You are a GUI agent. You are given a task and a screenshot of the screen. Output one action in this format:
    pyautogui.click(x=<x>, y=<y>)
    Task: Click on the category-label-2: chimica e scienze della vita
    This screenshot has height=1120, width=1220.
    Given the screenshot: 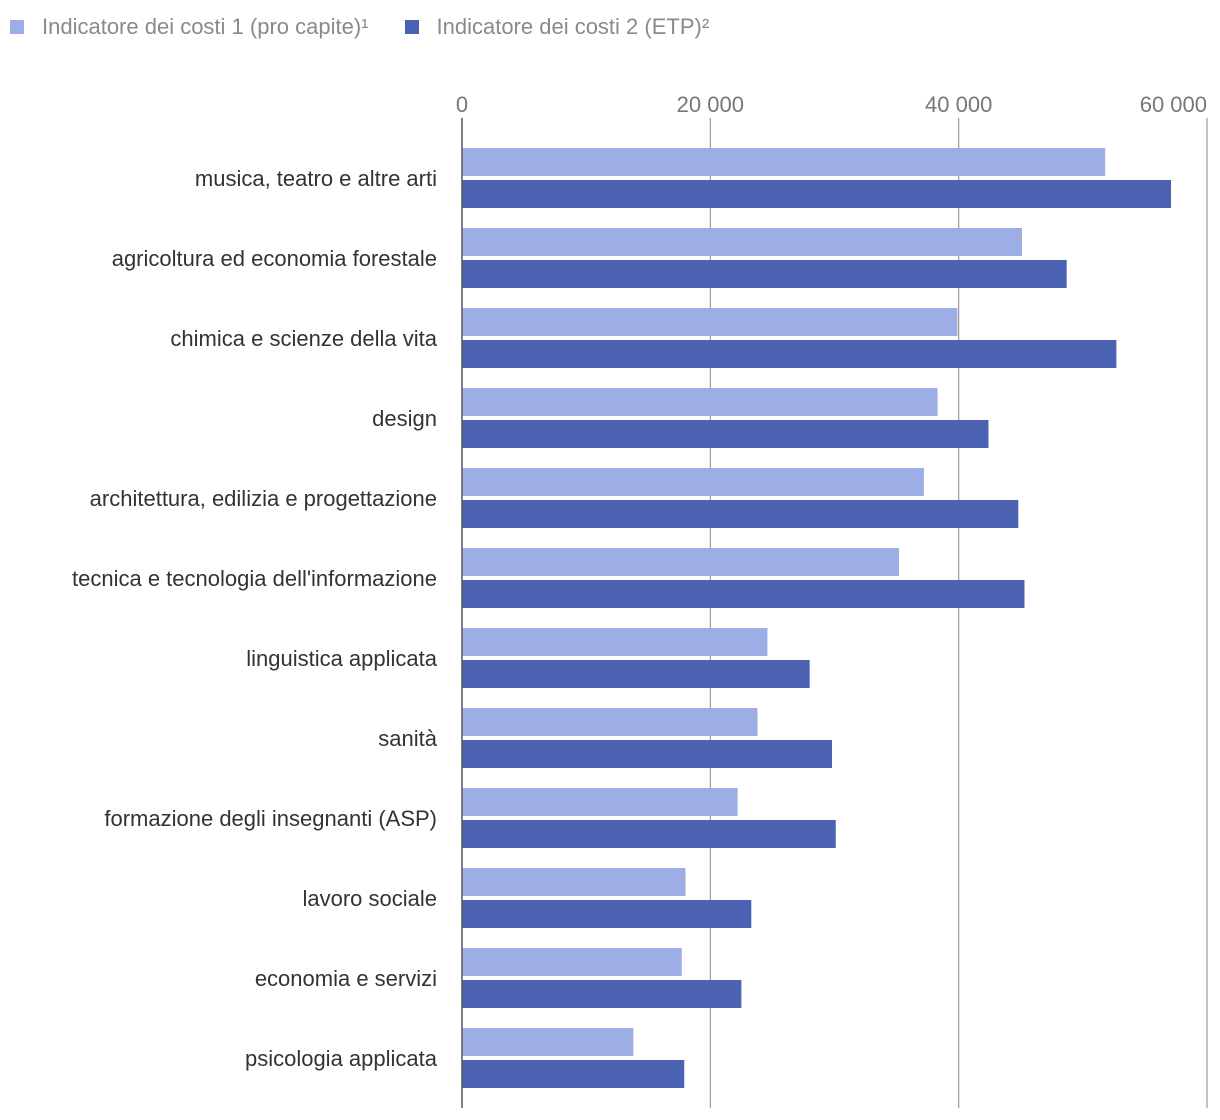 What is the action you would take?
    pyautogui.click(x=303, y=338)
    